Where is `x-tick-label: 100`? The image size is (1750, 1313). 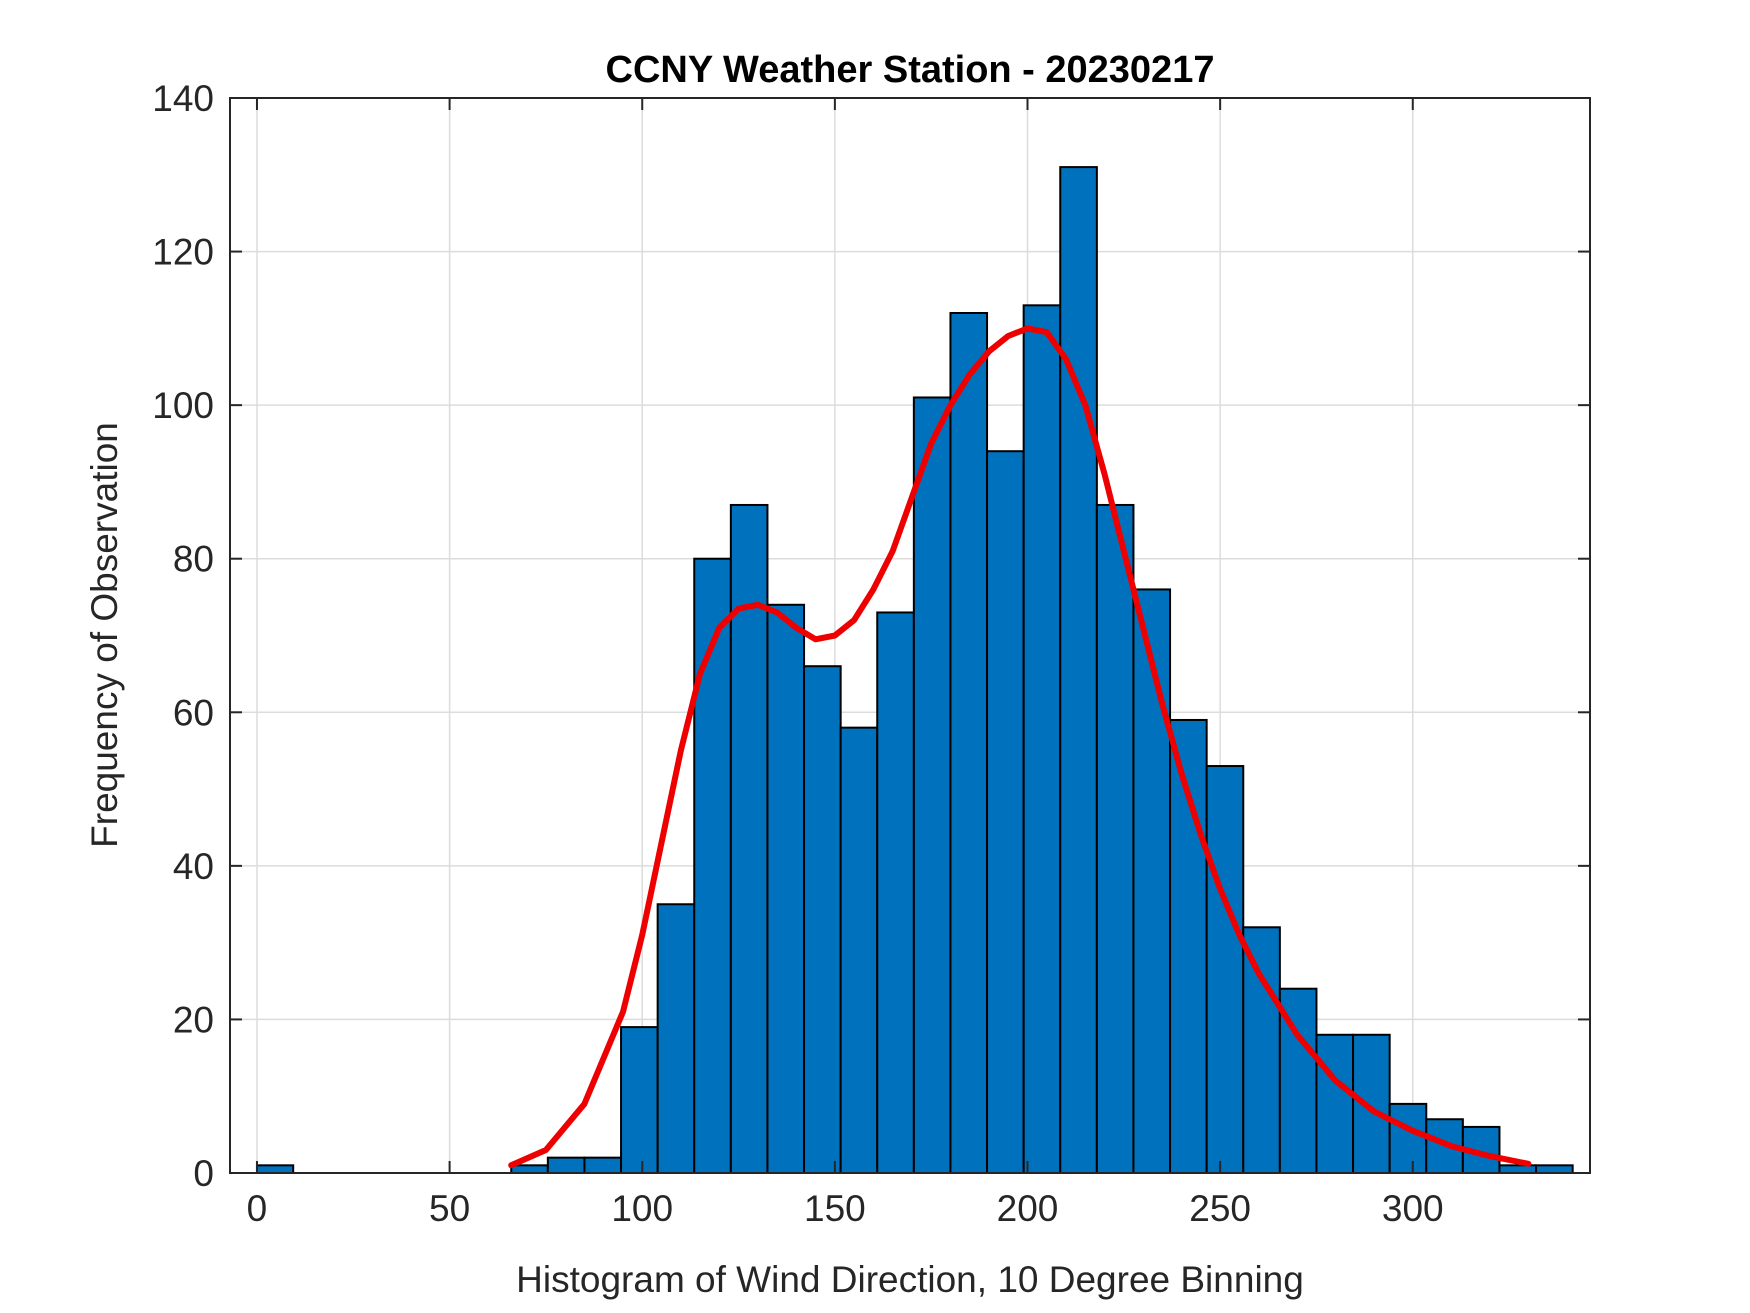 x-tick-label: 100 is located at coordinates (642, 1208).